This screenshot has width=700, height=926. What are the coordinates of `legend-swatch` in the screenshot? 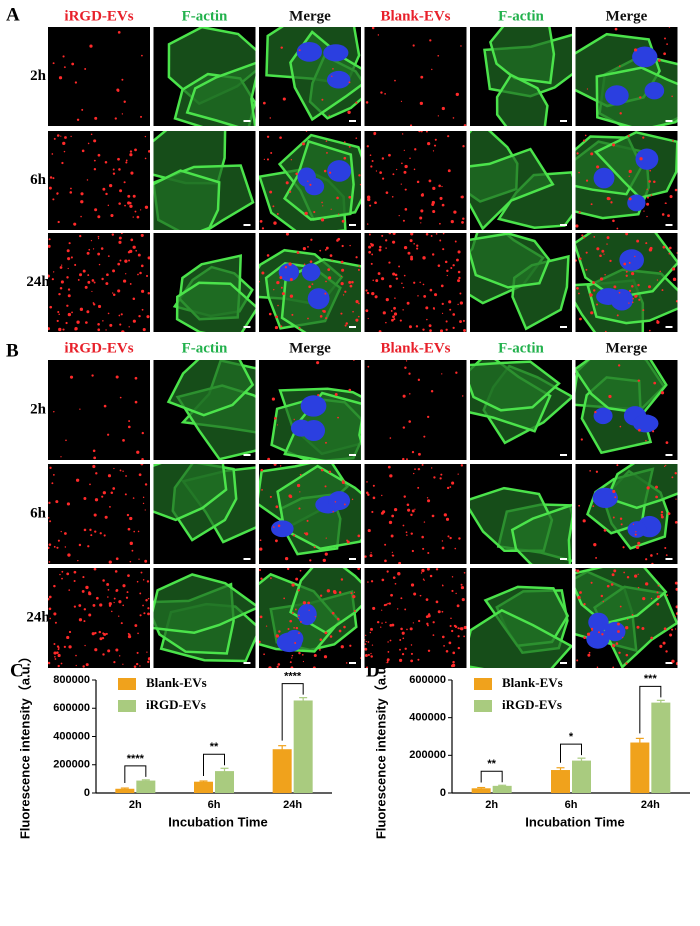 It's located at (127, 706).